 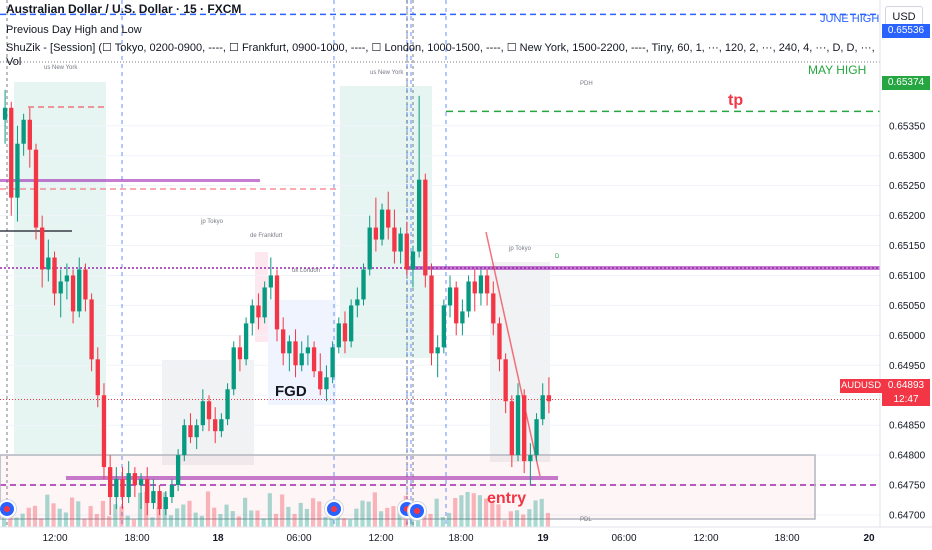 What do you see at coordinates (520, 249) in the screenshot?
I see `session-label-tokyo-2: jp Tokyo` at bounding box center [520, 249].